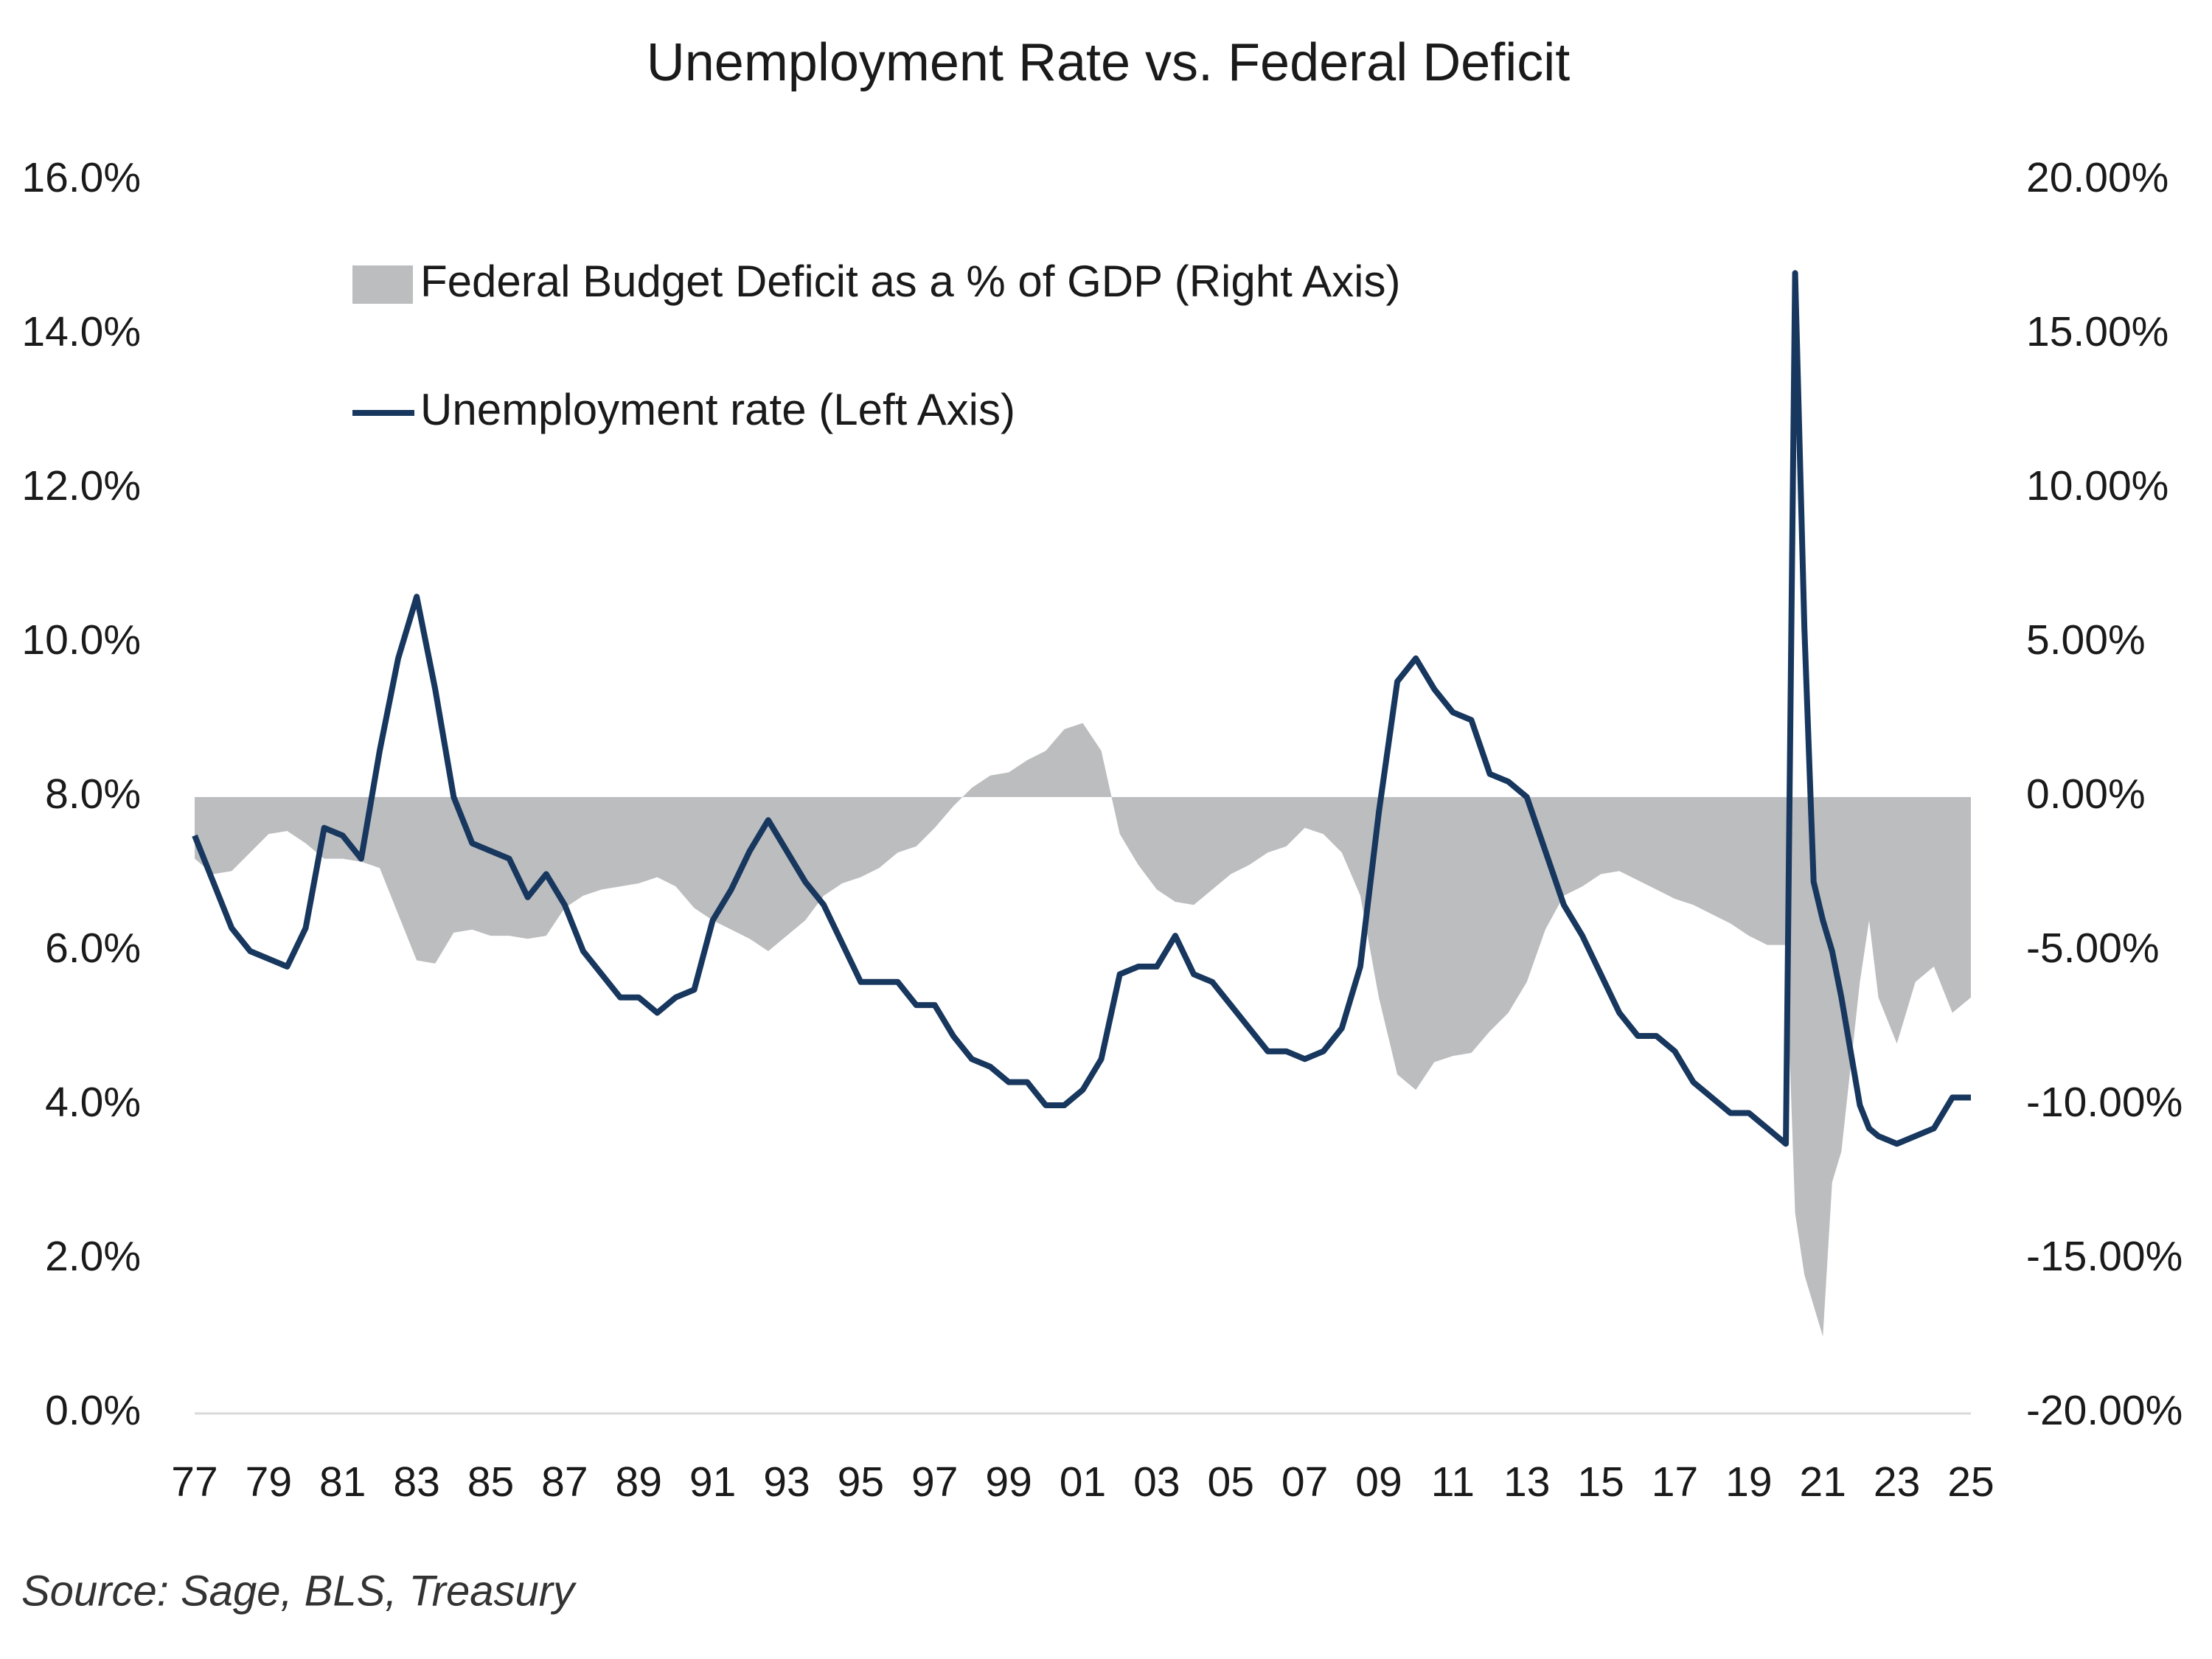 The height and width of the screenshot is (1659, 2212). I want to click on x-tick-label: 85, so click(490, 1482).